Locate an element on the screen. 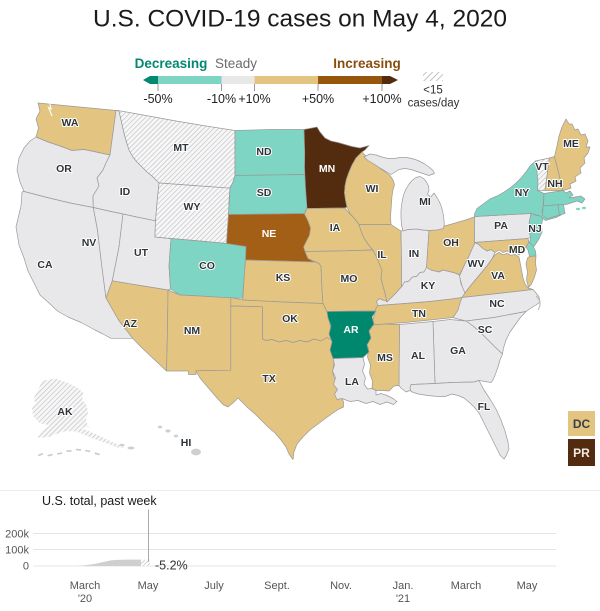  svg-text: HI is located at coordinates (186, 443).